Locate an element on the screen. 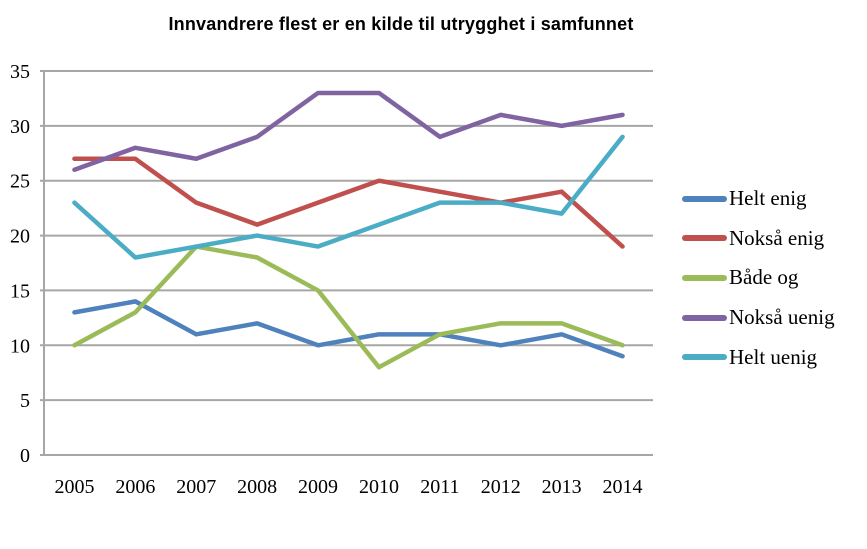  series-line-noksa-uenig is located at coordinates (348, 131).